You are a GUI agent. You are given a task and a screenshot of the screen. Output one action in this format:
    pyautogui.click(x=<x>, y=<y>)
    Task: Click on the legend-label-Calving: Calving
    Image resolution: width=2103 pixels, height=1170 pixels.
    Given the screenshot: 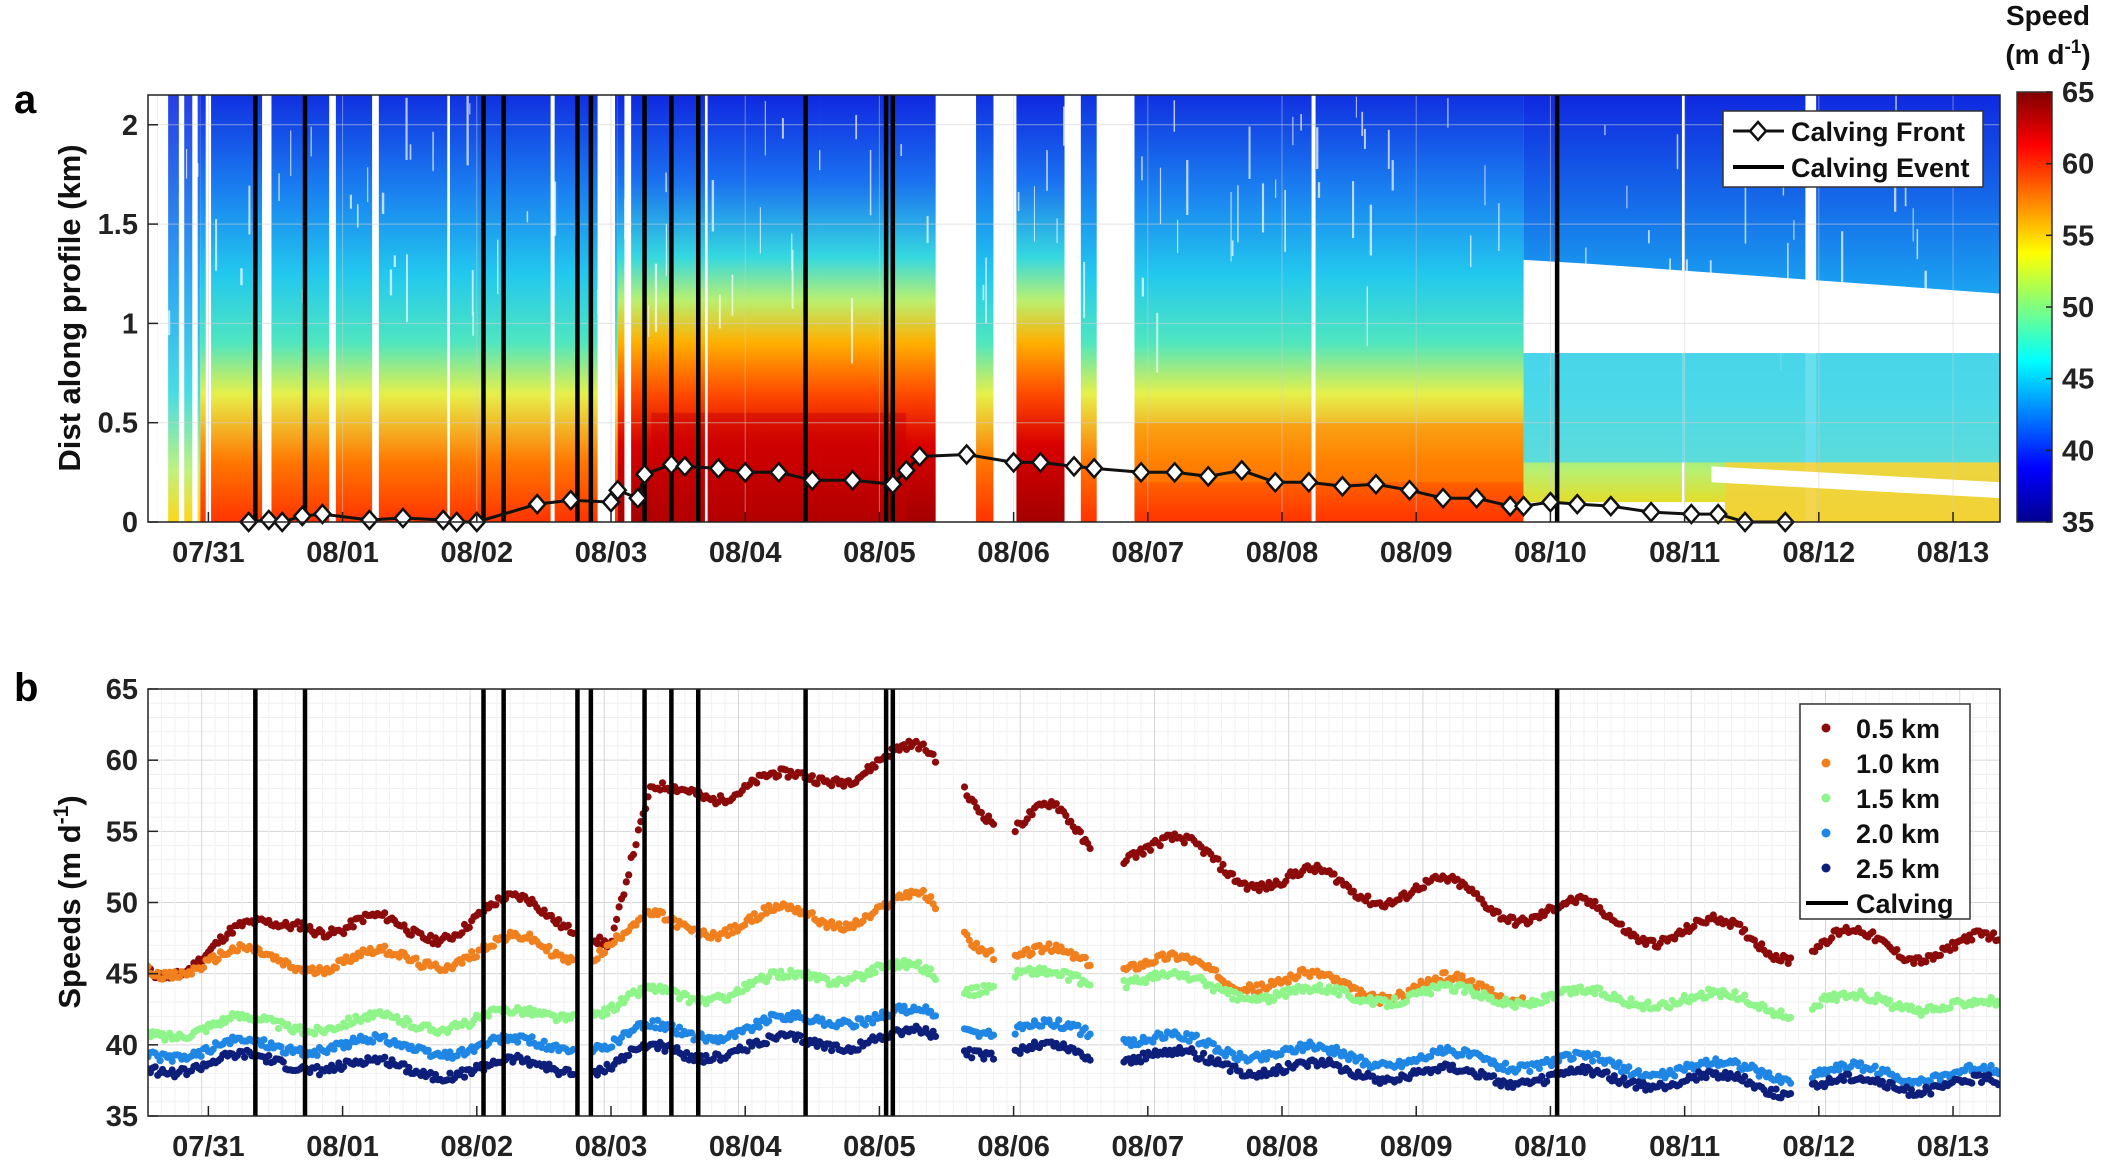 What is the action you would take?
    pyautogui.click(x=1905, y=904)
    